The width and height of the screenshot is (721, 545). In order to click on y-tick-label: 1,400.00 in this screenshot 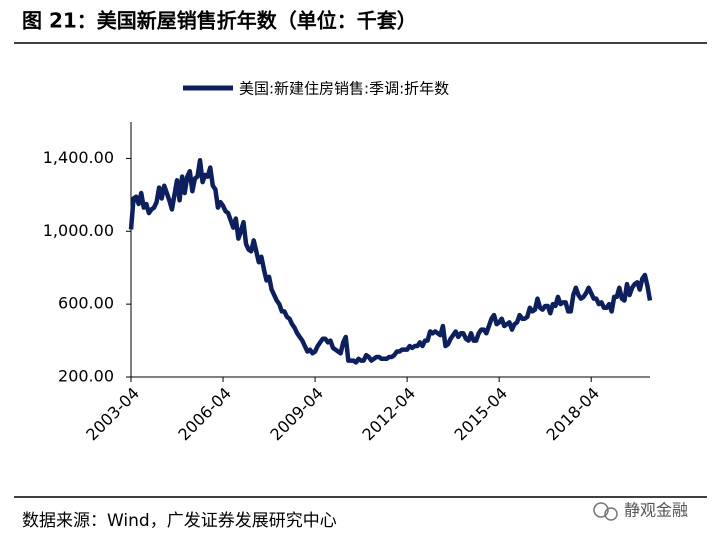, I will do `click(78, 157)`.